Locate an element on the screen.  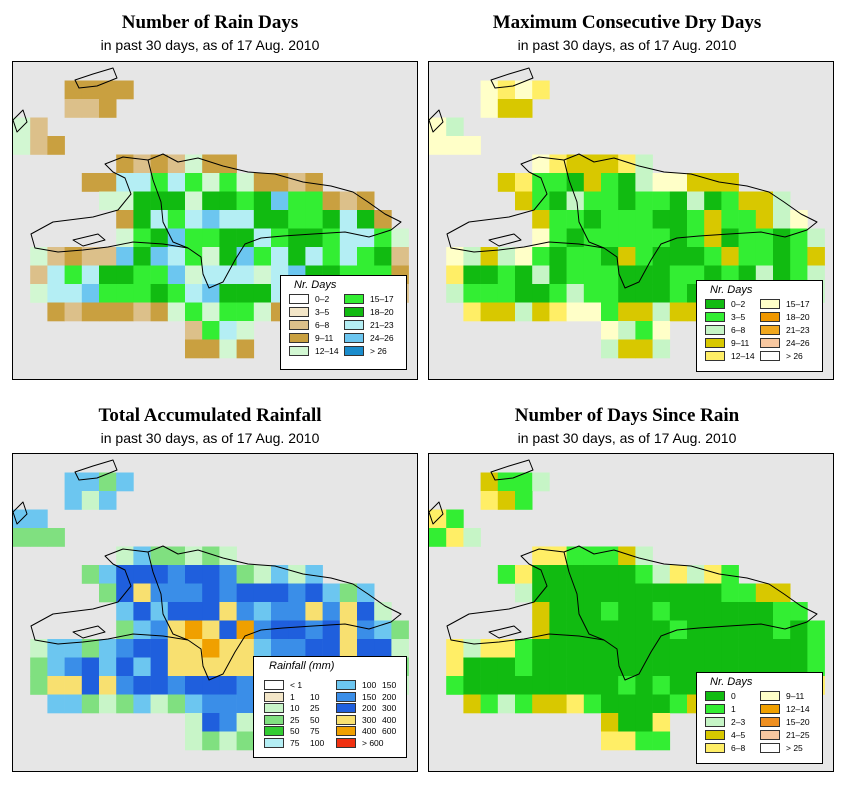
panel-3-coastline is located at coordinates (207, 570).